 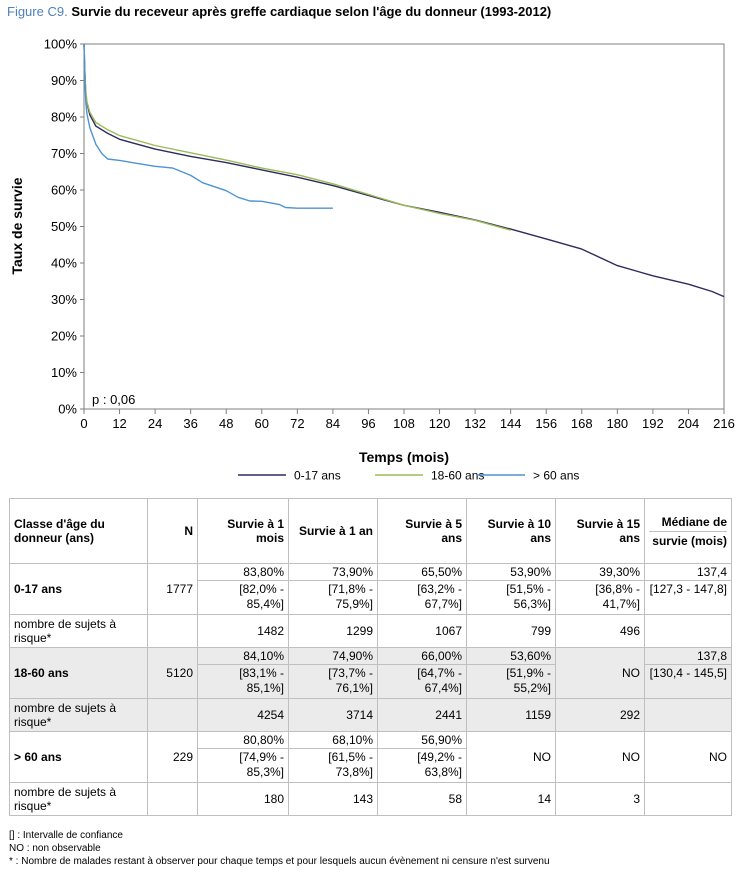 What do you see at coordinates (617, 423) in the screenshot?
I see `x-tick-label: 180` at bounding box center [617, 423].